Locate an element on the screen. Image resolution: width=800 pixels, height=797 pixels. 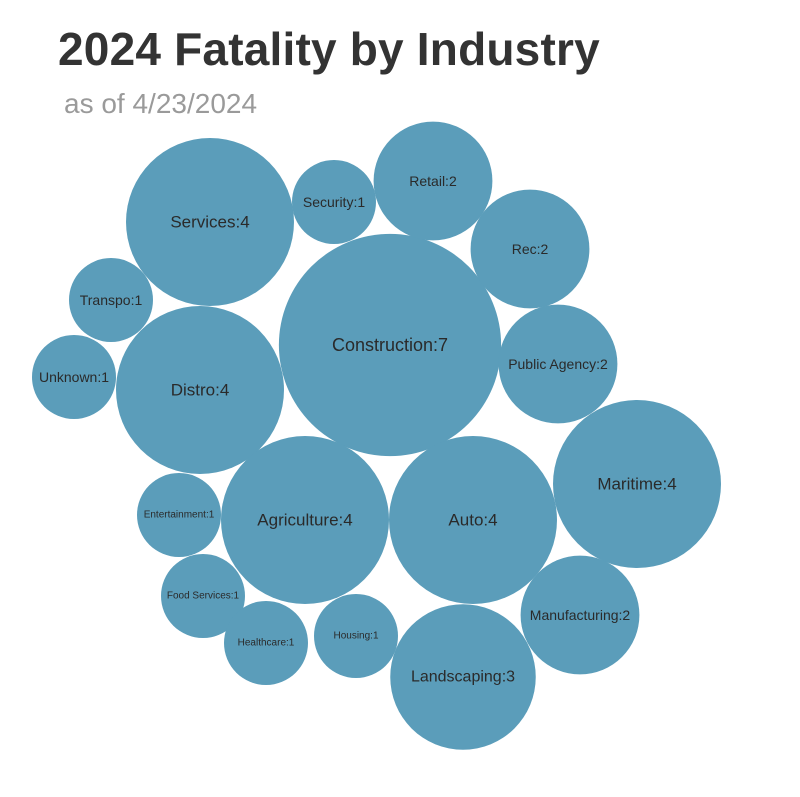
bubble-distro: Distro:4 is located at coordinates (200, 390).